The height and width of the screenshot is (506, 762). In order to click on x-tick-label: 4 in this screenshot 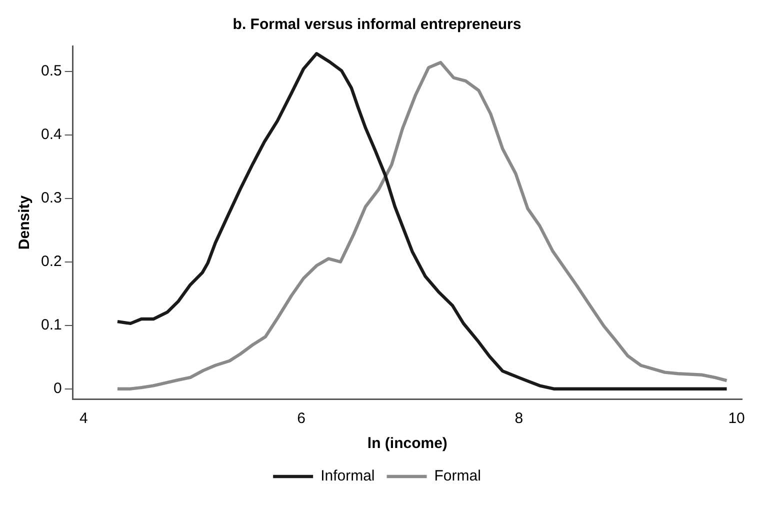, I will do `click(84, 419)`.